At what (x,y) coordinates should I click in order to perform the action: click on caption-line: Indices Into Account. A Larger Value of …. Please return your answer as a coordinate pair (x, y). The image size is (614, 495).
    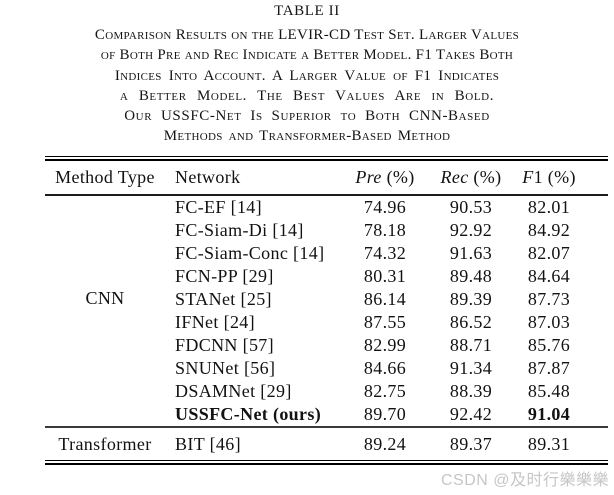
    Looking at the image, I should click on (307, 75).